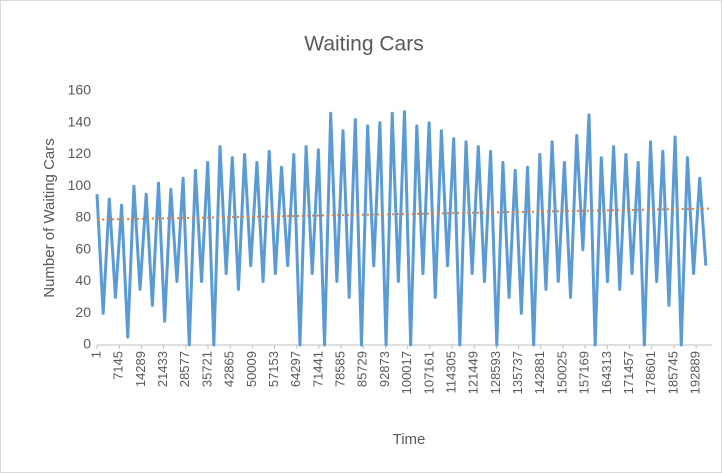  Describe the element at coordinates (273, 369) in the screenshot. I see `x-tick-label: 57153` at that location.